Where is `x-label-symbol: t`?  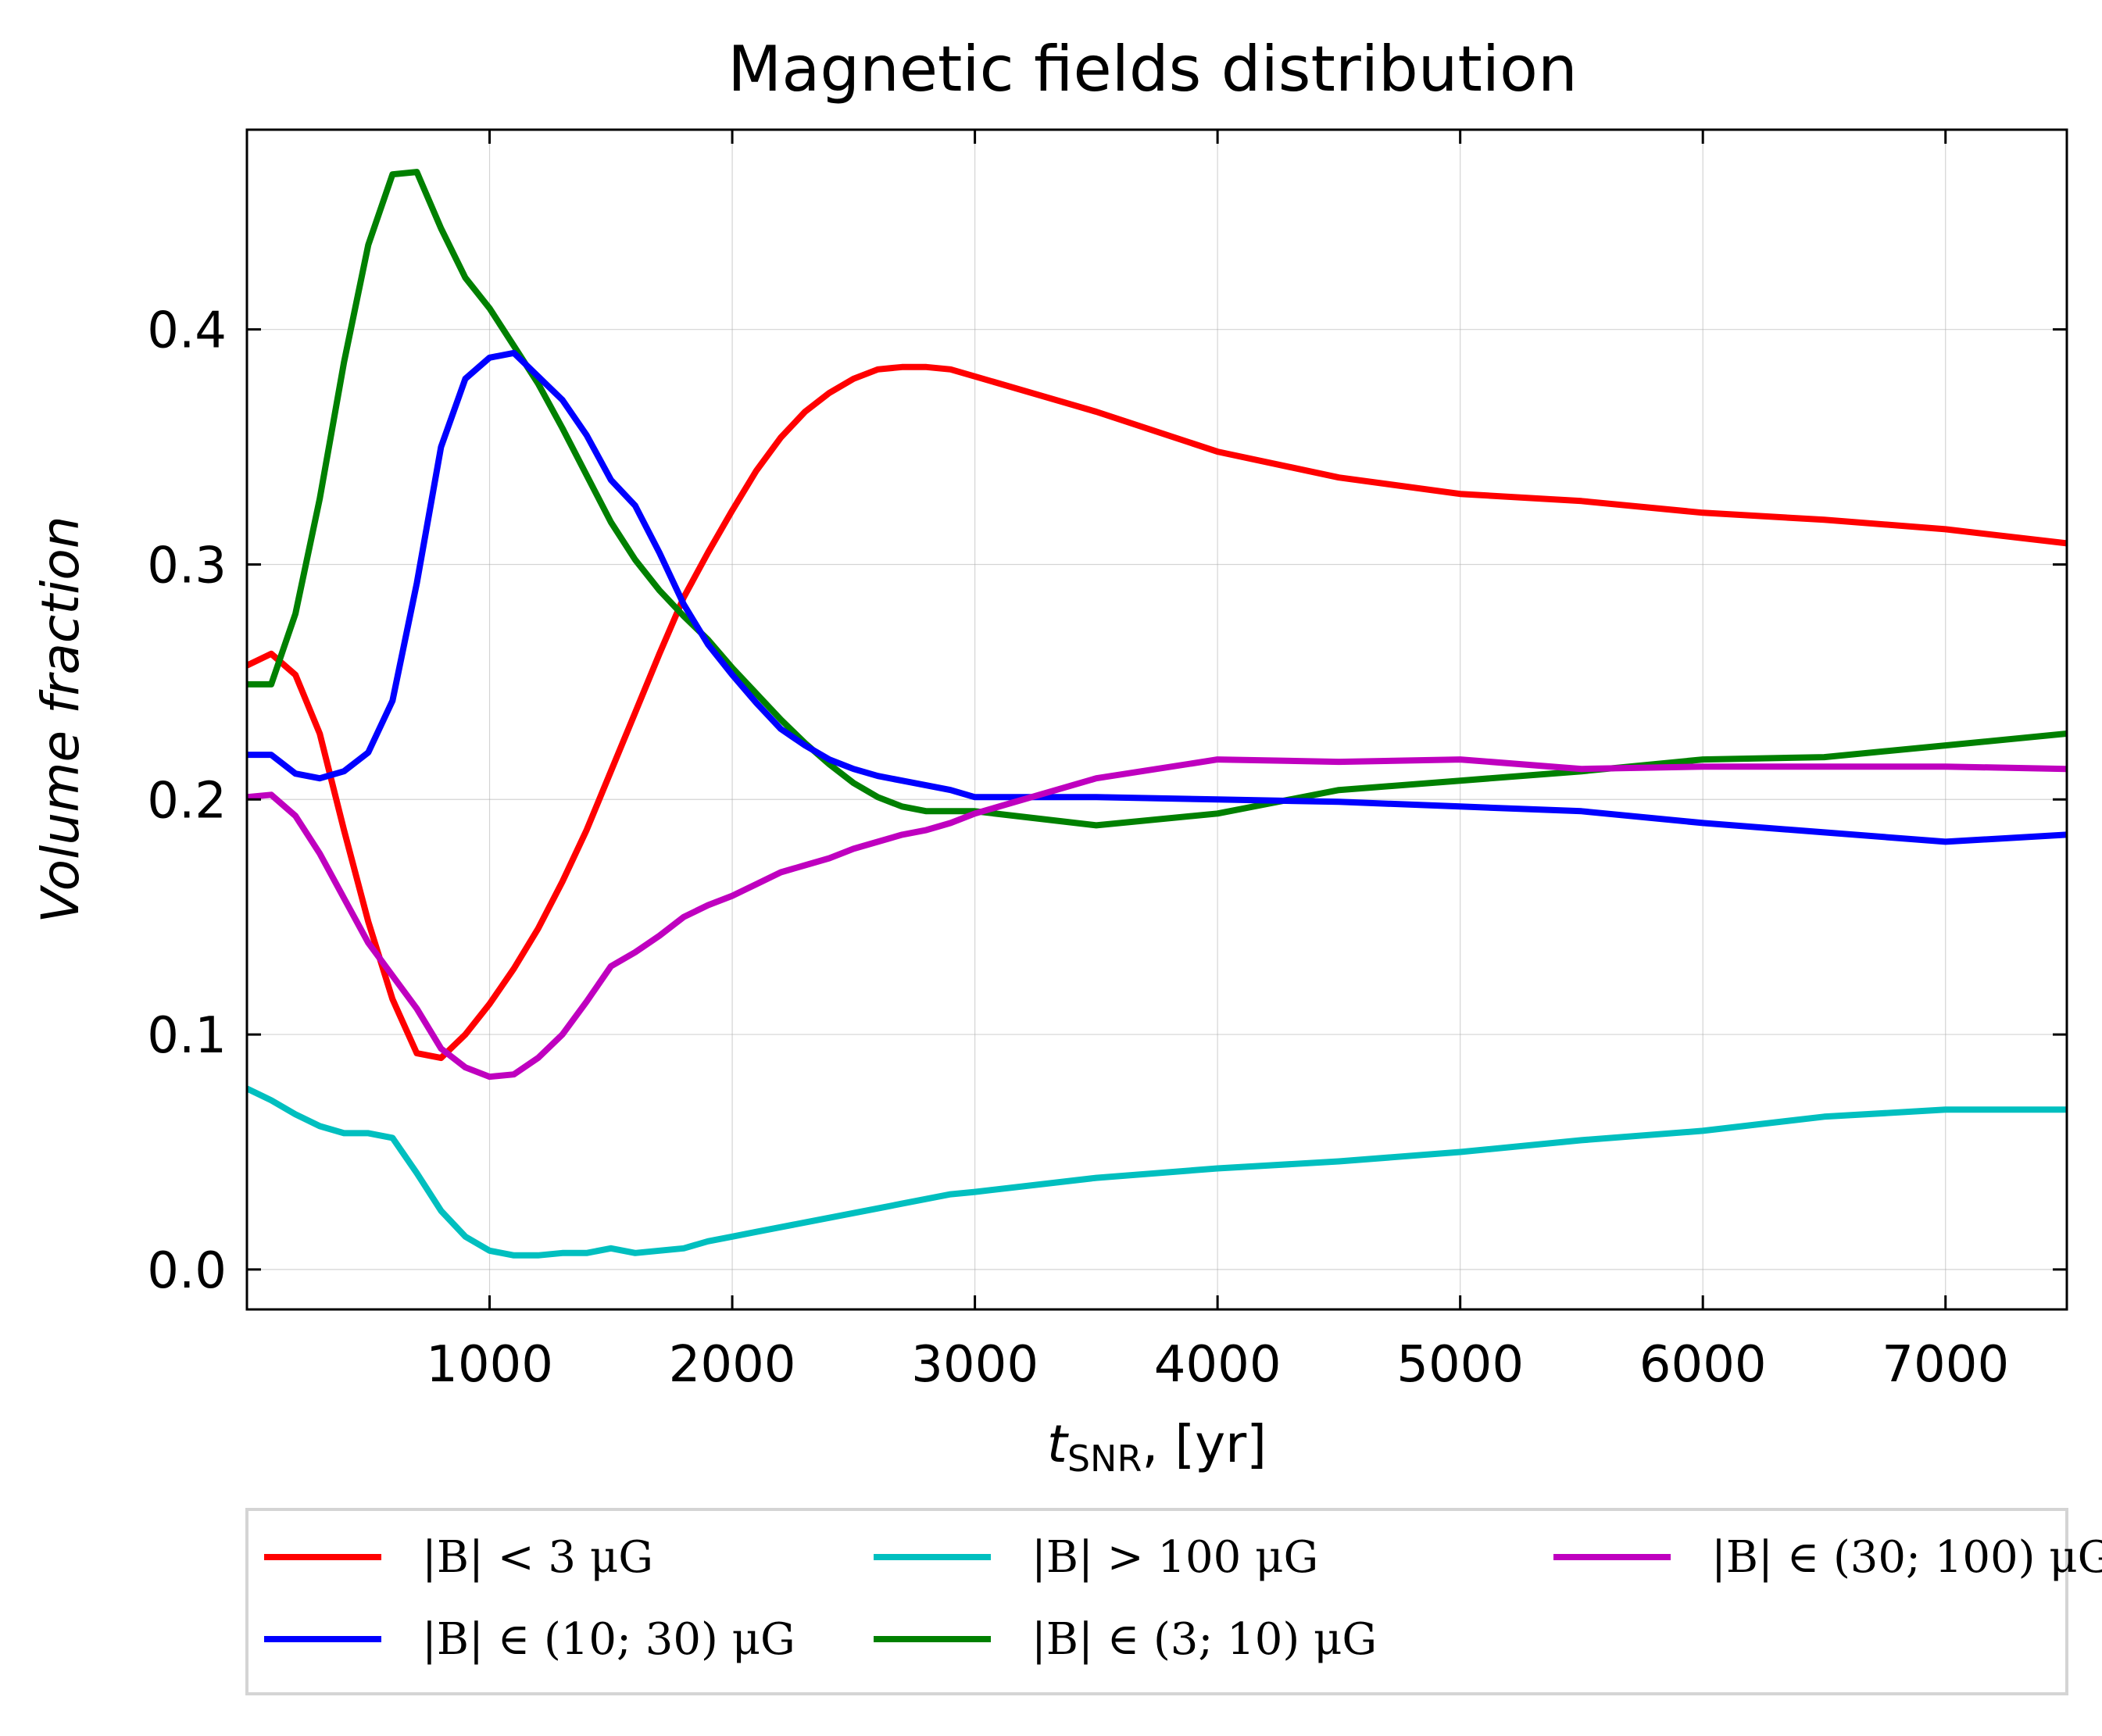
x-label-symbol: t is located at coordinates (1058, 1444).